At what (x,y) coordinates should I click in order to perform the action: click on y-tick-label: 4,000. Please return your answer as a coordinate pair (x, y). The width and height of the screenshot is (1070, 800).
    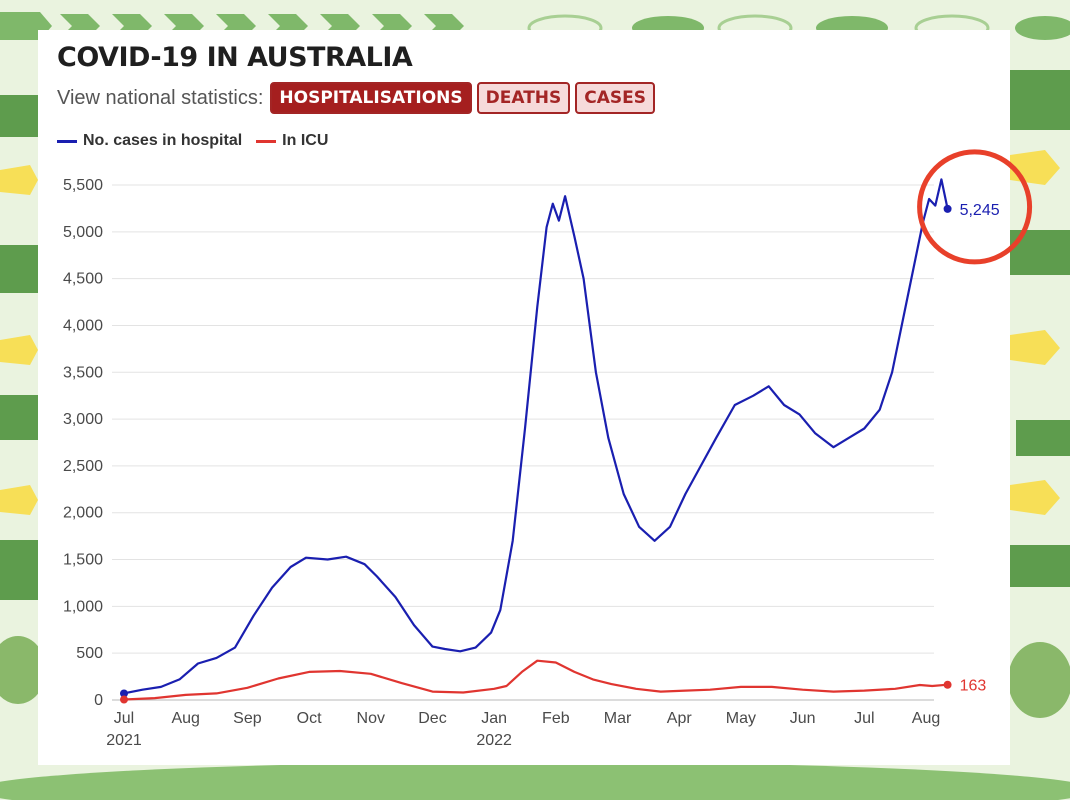
    Looking at the image, I should click on (83, 325).